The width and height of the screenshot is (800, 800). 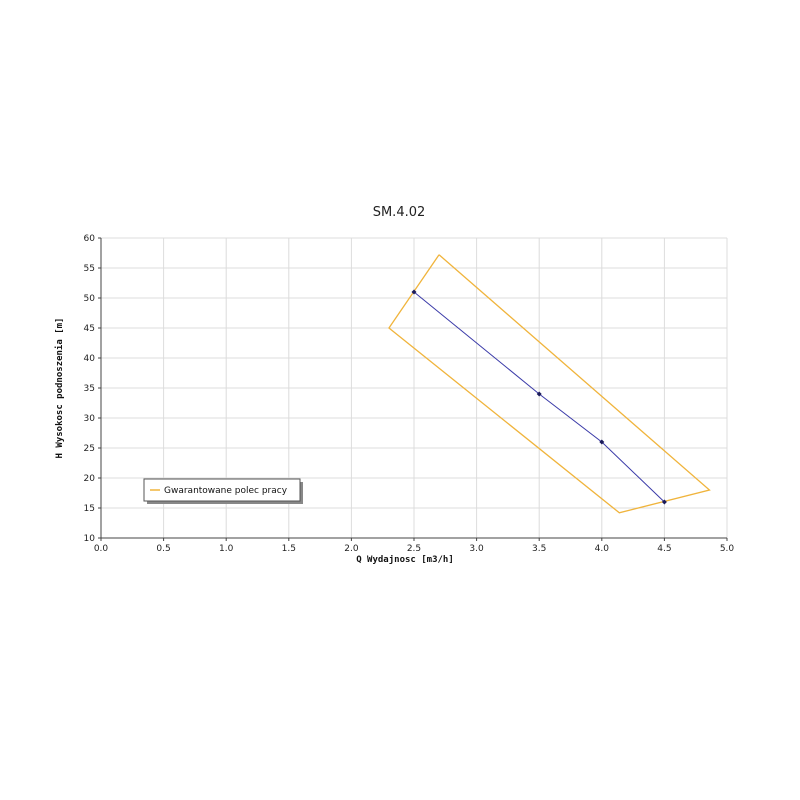 I want to click on y-tick-label: 45, so click(x=89, y=329).